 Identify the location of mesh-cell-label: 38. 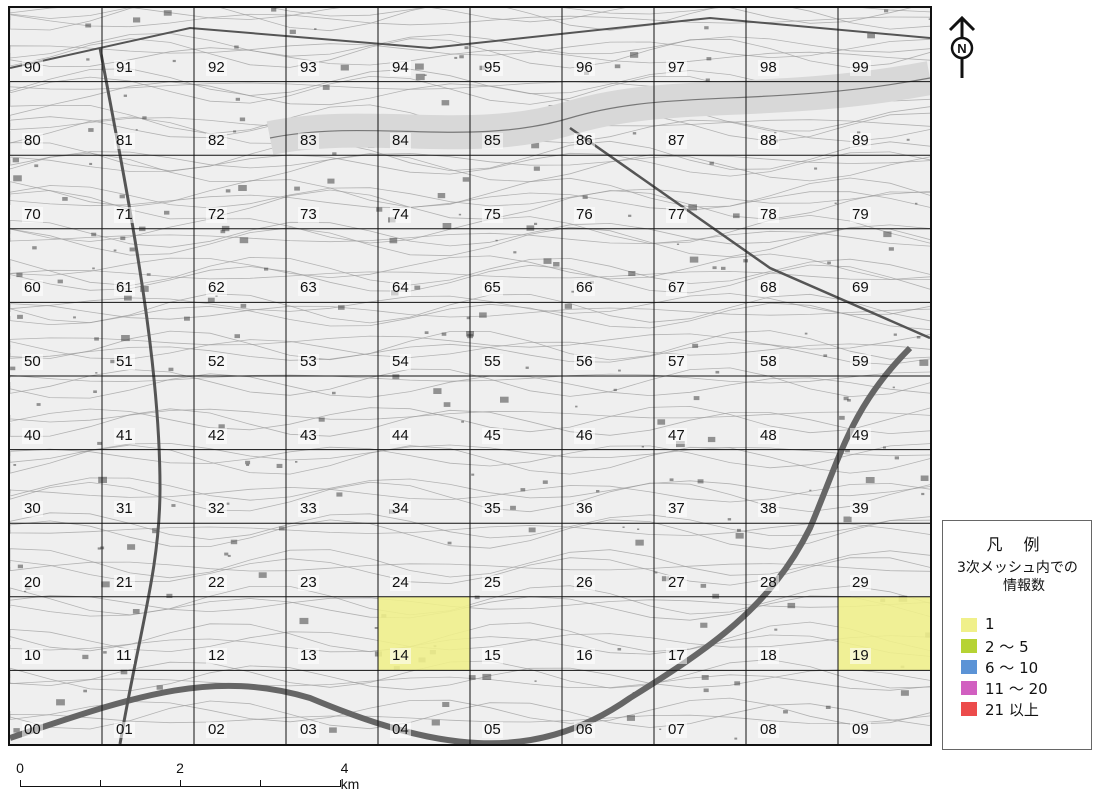
(768, 509).